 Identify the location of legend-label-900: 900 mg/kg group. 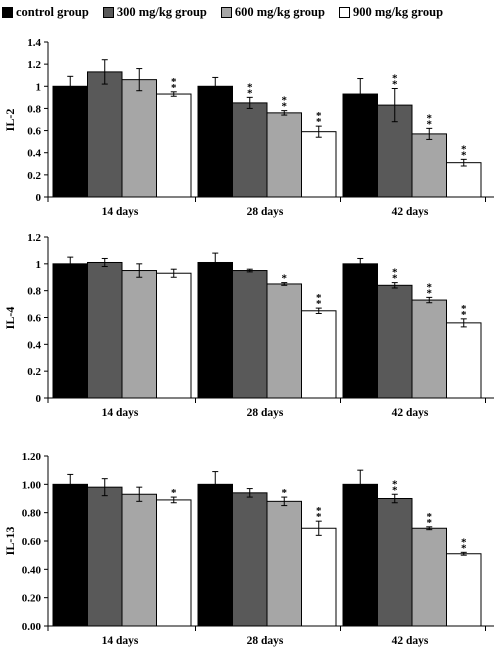
(398, 11).